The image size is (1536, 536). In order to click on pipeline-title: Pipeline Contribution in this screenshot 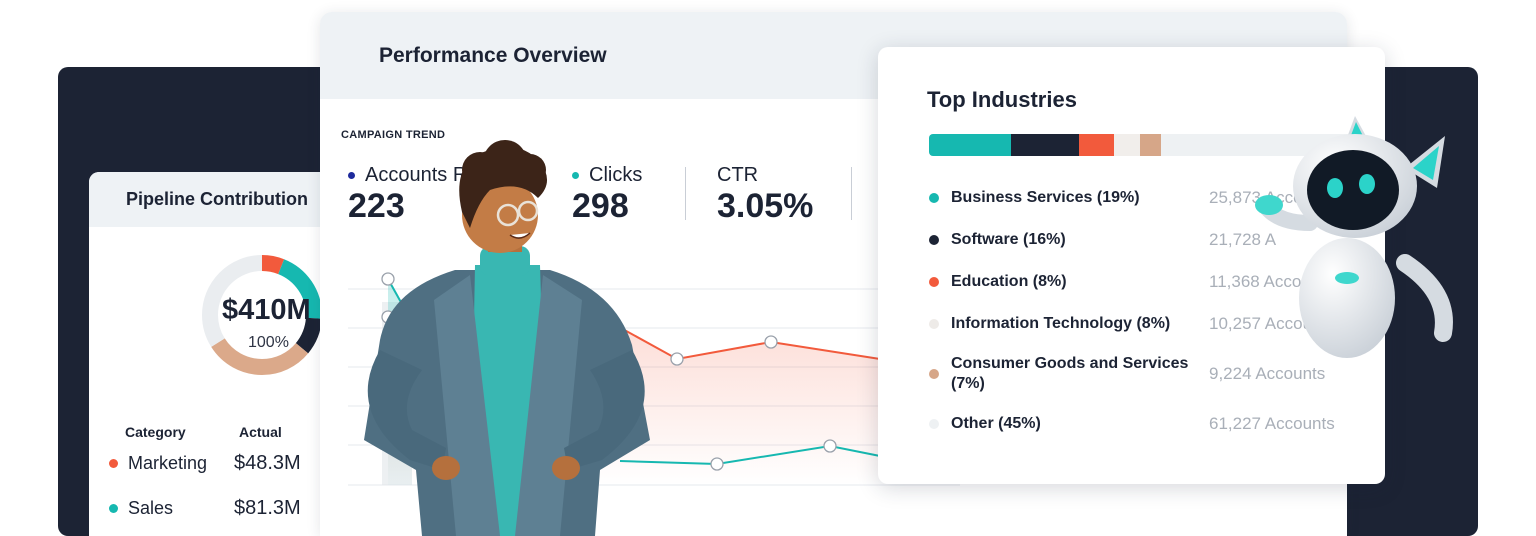, I will do `click(219, 199)`.